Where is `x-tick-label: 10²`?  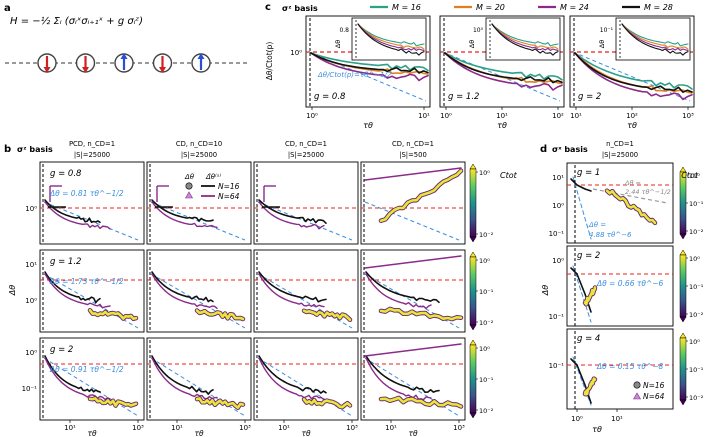 x-tick-label: 10² is located at coordinates (558, 116).